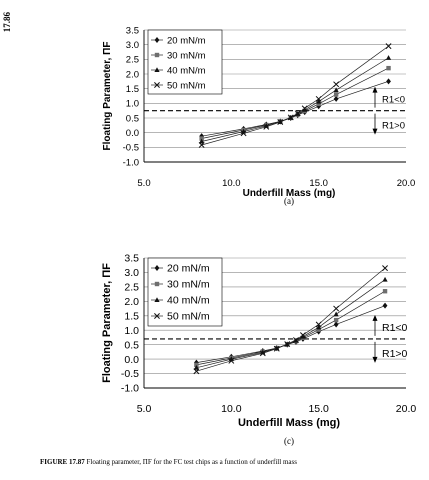 The width and height of the screenshot is (429, 480). I want to click on y-tick-label: 2.0, so click(132, 74).